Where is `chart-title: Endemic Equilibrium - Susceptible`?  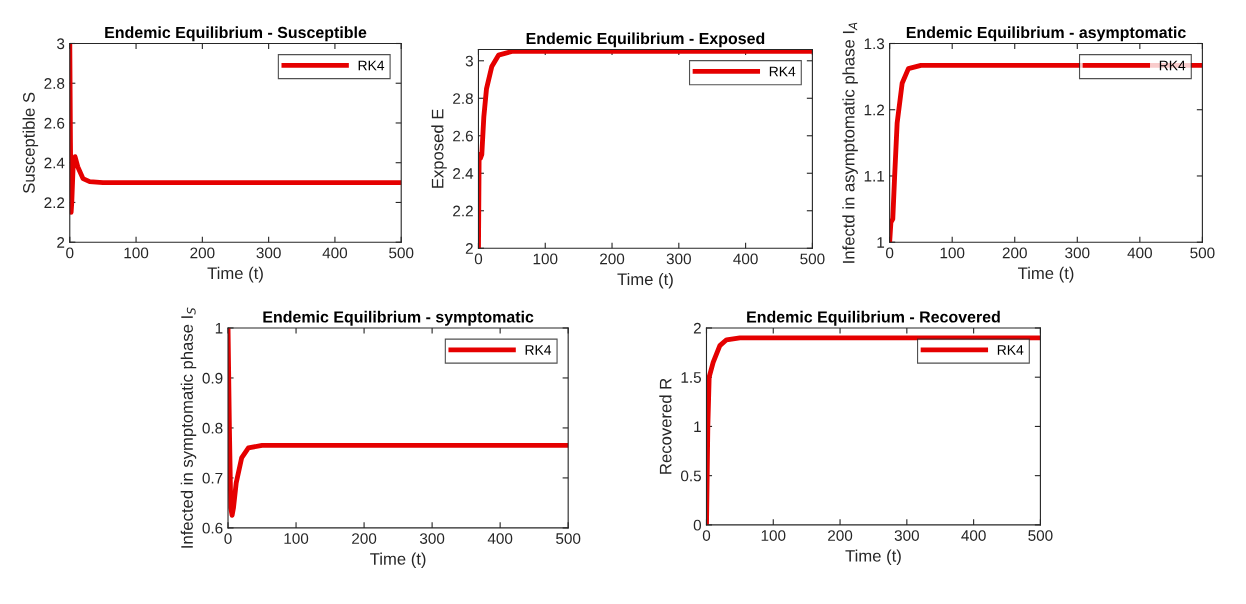 chart-title: Endemic Equilibrium - Susceptible is located at coordinates (236, 34).